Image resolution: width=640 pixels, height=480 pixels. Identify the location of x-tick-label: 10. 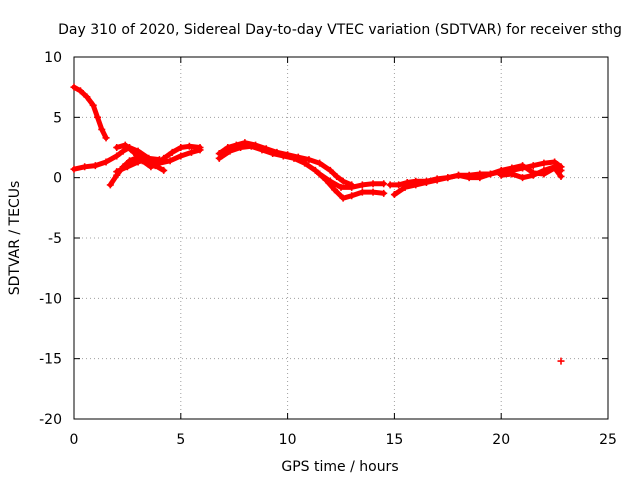
(288, 440).